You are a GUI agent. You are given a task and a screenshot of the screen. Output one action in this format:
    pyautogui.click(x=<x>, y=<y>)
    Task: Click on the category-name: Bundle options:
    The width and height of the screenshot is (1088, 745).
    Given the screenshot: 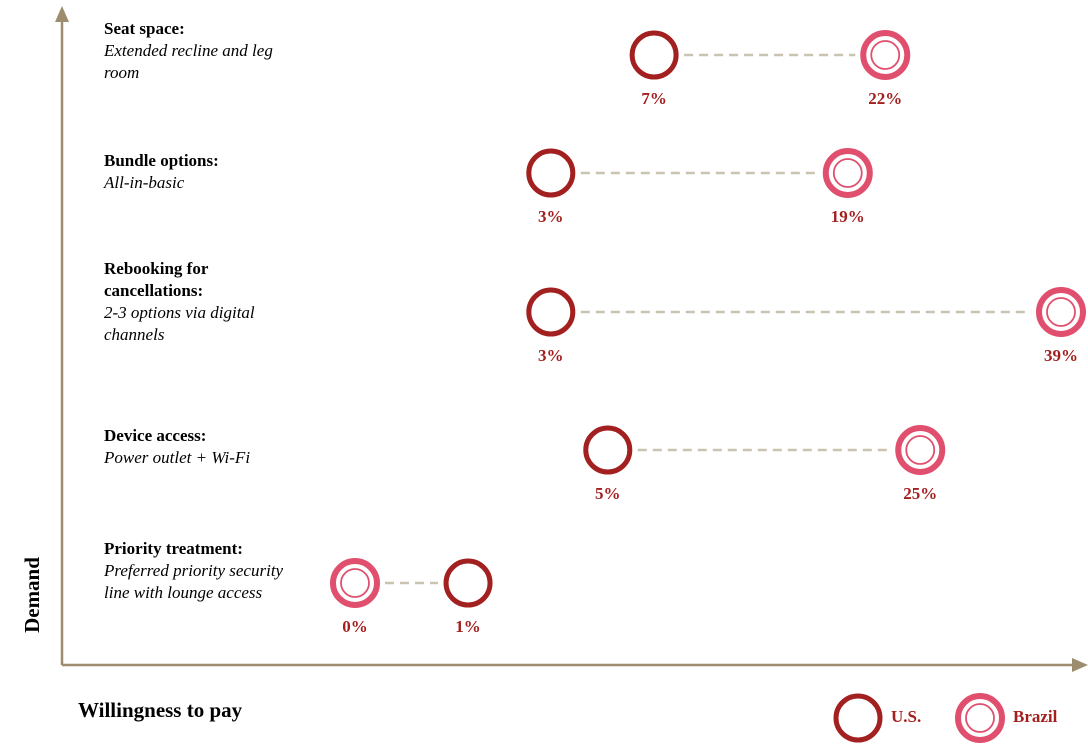 What is the action you would take?
    pyautogui.click(x=161, y=160)
    